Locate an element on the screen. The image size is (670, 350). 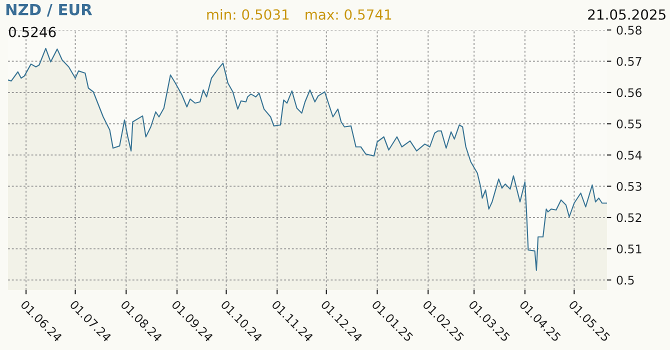
y-tick-label: 0.56 is located at coordinates (629, 93).